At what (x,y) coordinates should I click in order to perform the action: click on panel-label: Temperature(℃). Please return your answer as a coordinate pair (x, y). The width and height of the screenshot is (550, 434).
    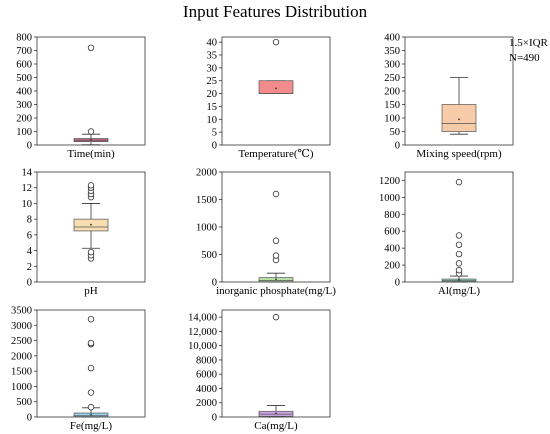
    Looking at the image, I should click on (275, 154).